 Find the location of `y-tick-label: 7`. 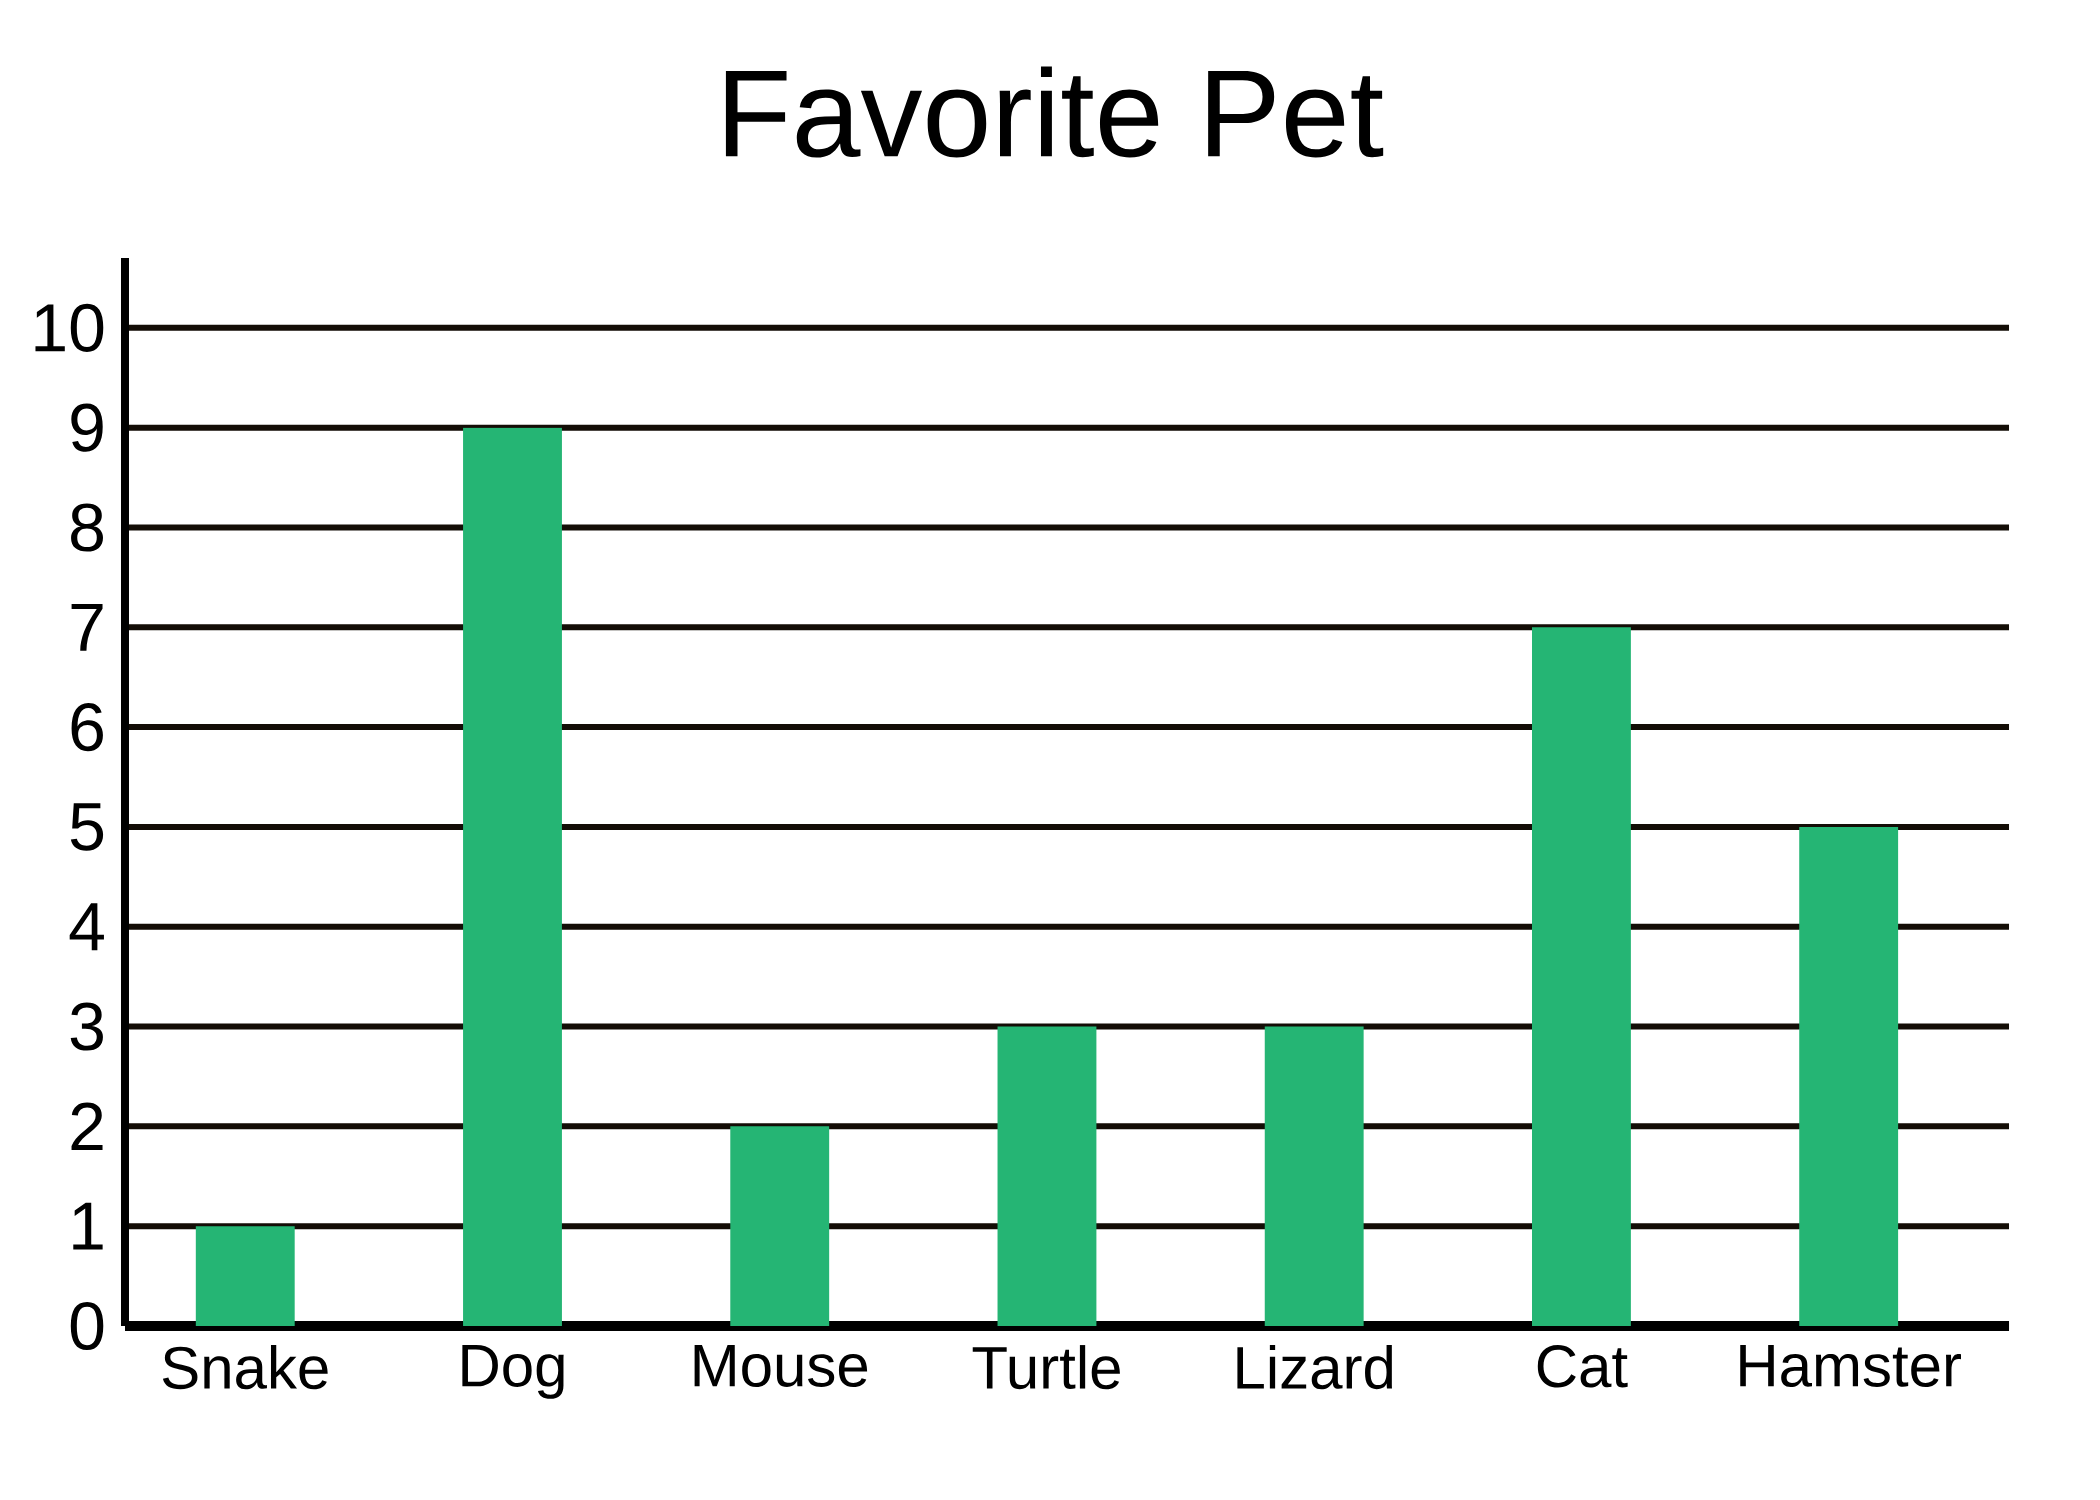

y-tick-label: 7 is located at coordinates (87, 627).